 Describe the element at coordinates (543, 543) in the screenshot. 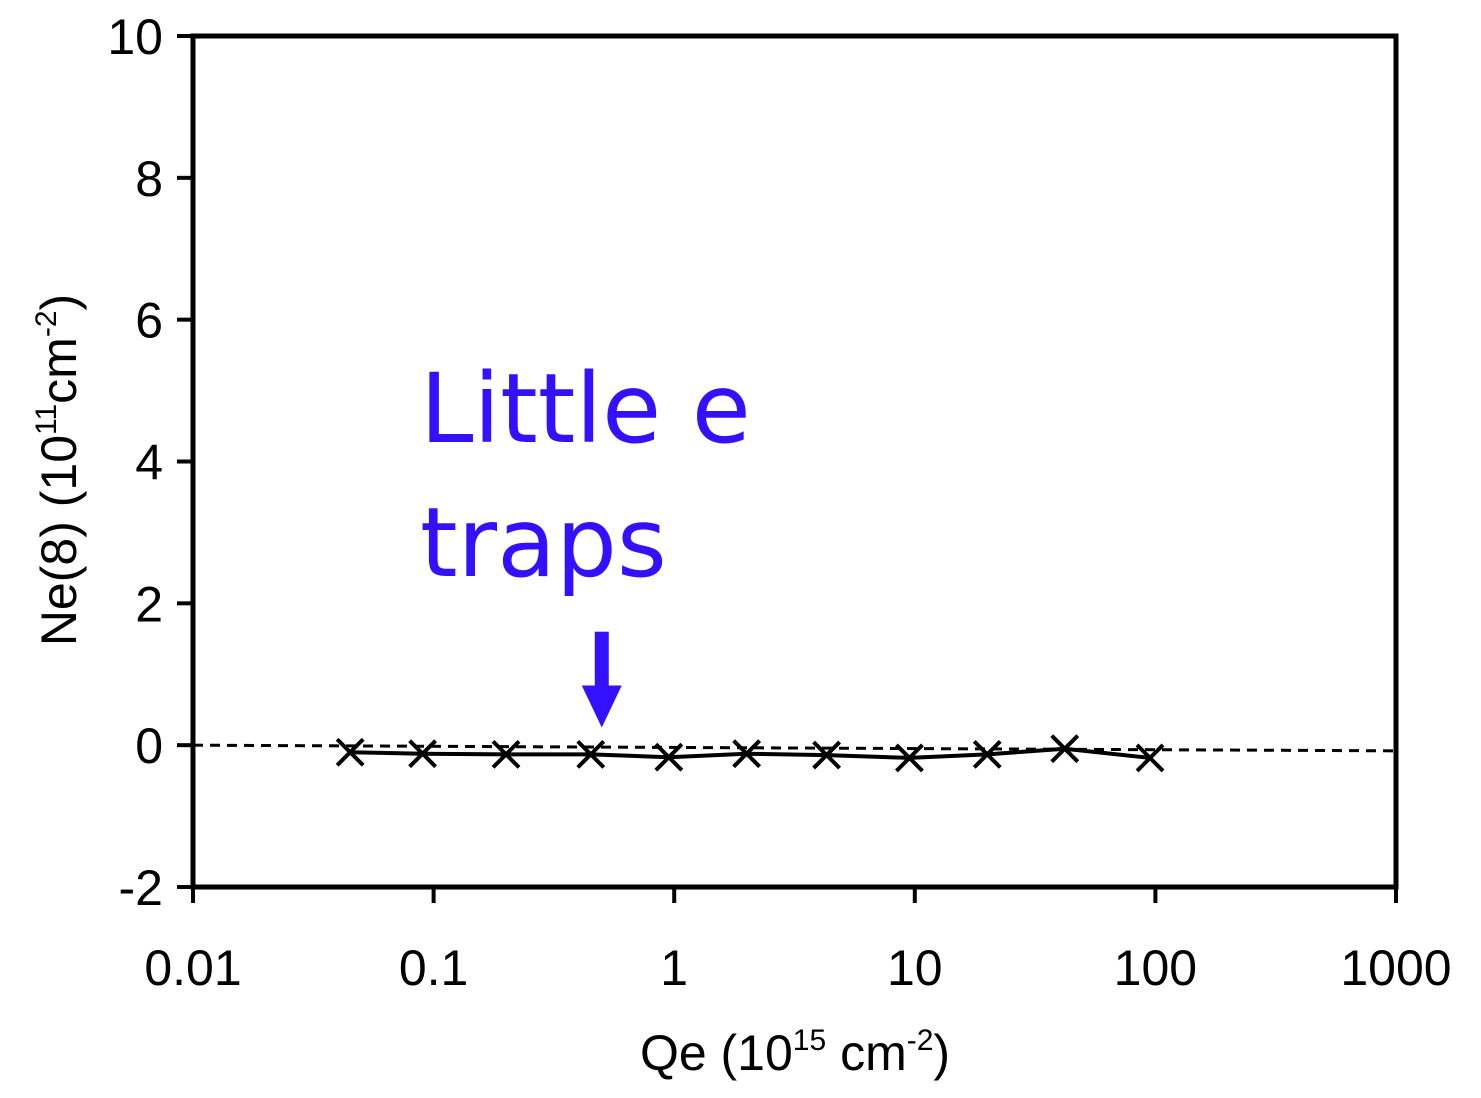

I see `annotation-line-2: traps` at that location.